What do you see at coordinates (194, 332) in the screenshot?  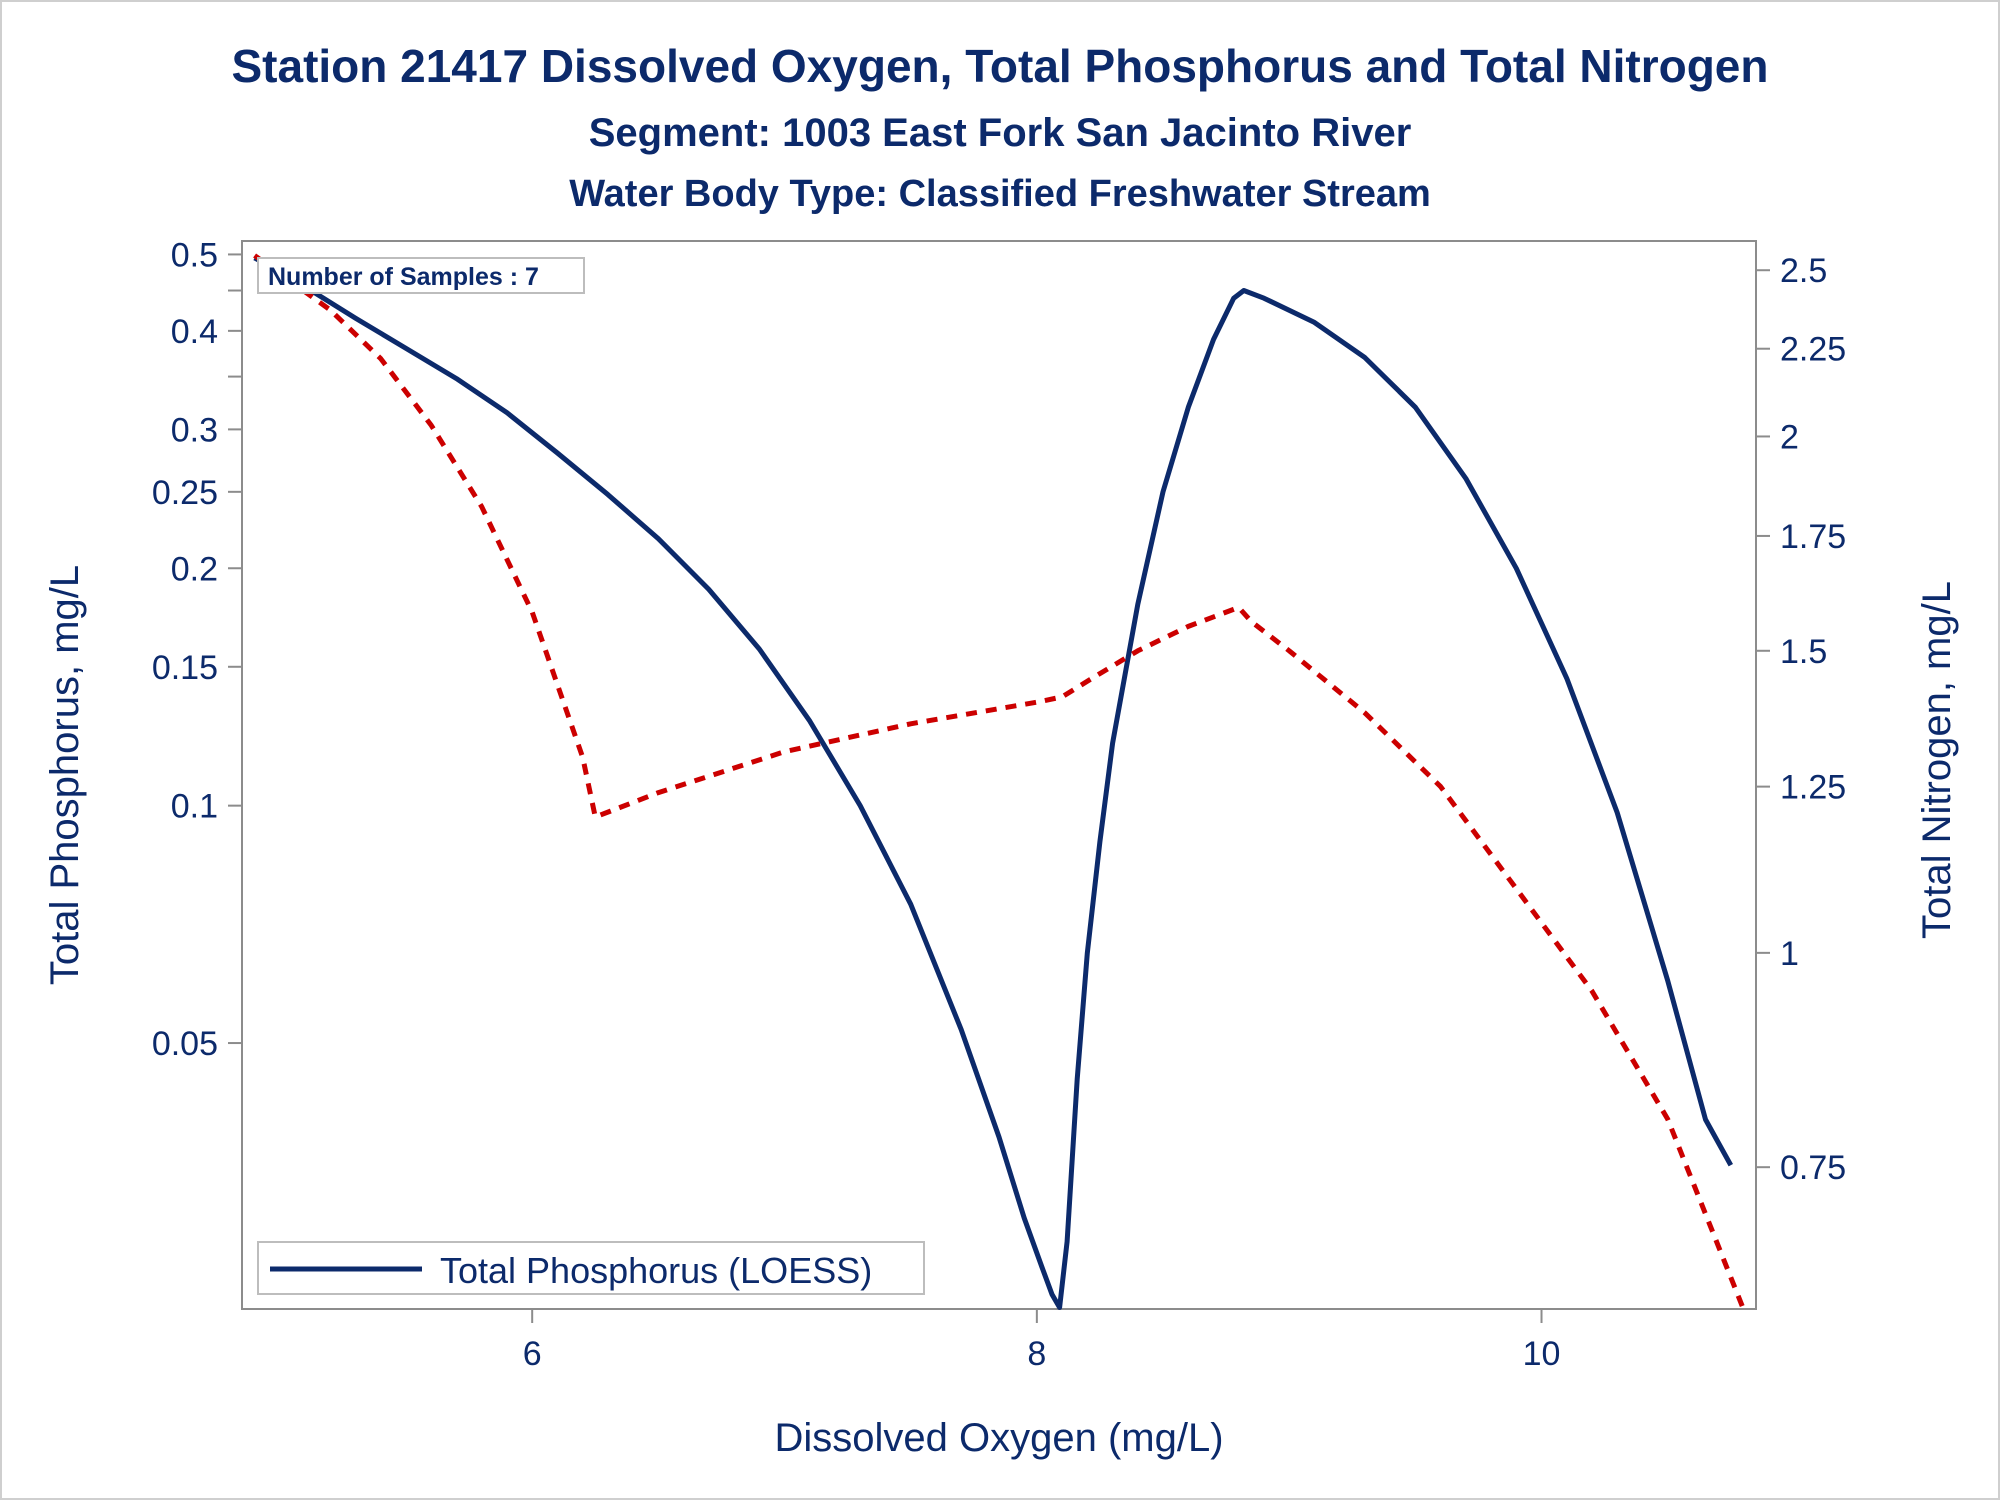 I see `y-left-tick-label: 0.4` at bounding box center [194, 332].